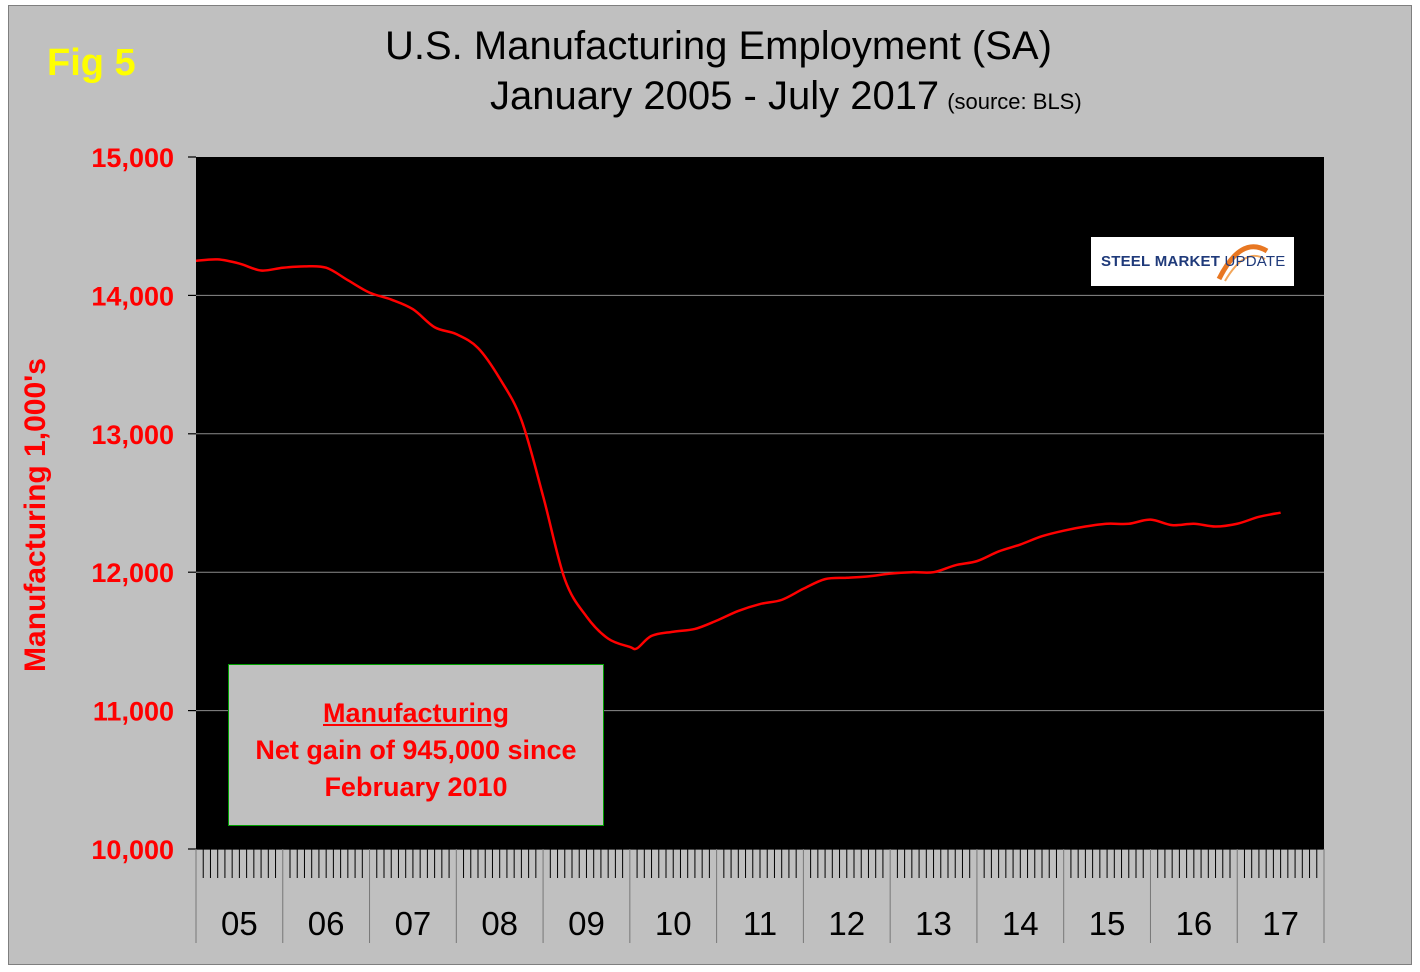  I want to click on y-axis-ticks: 10,000 11,000 12,000 13,000 14,000 15,000, so click(143, 504).